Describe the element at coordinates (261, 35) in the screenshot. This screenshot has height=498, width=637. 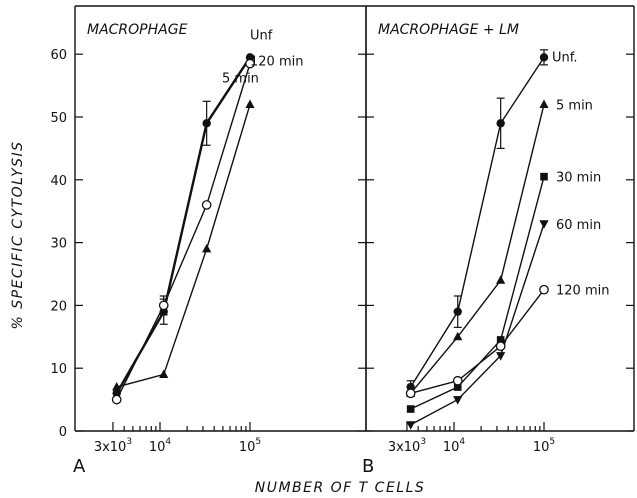
I see `series-label: Unf` at that location.